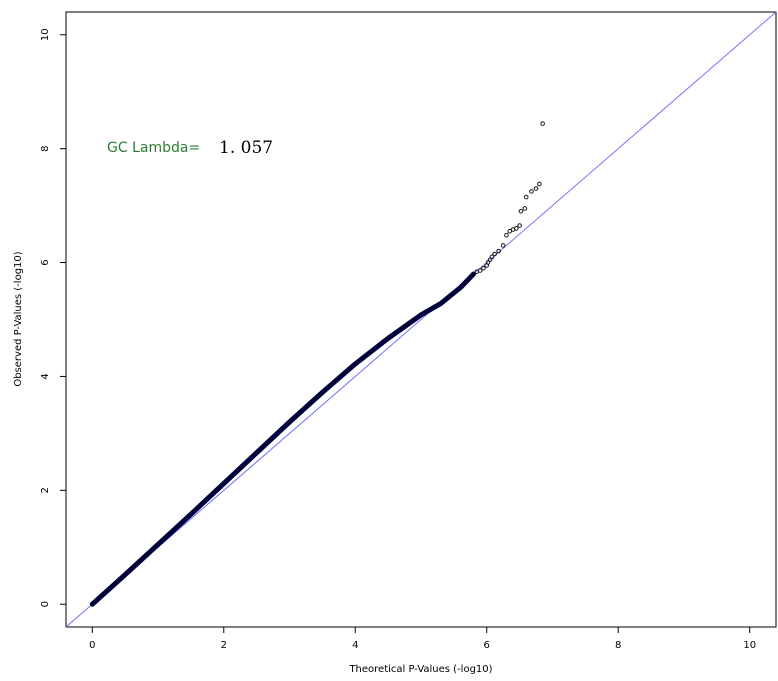 The width and height of the screenshot is (778, 681). I want to click on y-tick-label: 2, so click(45, 490).